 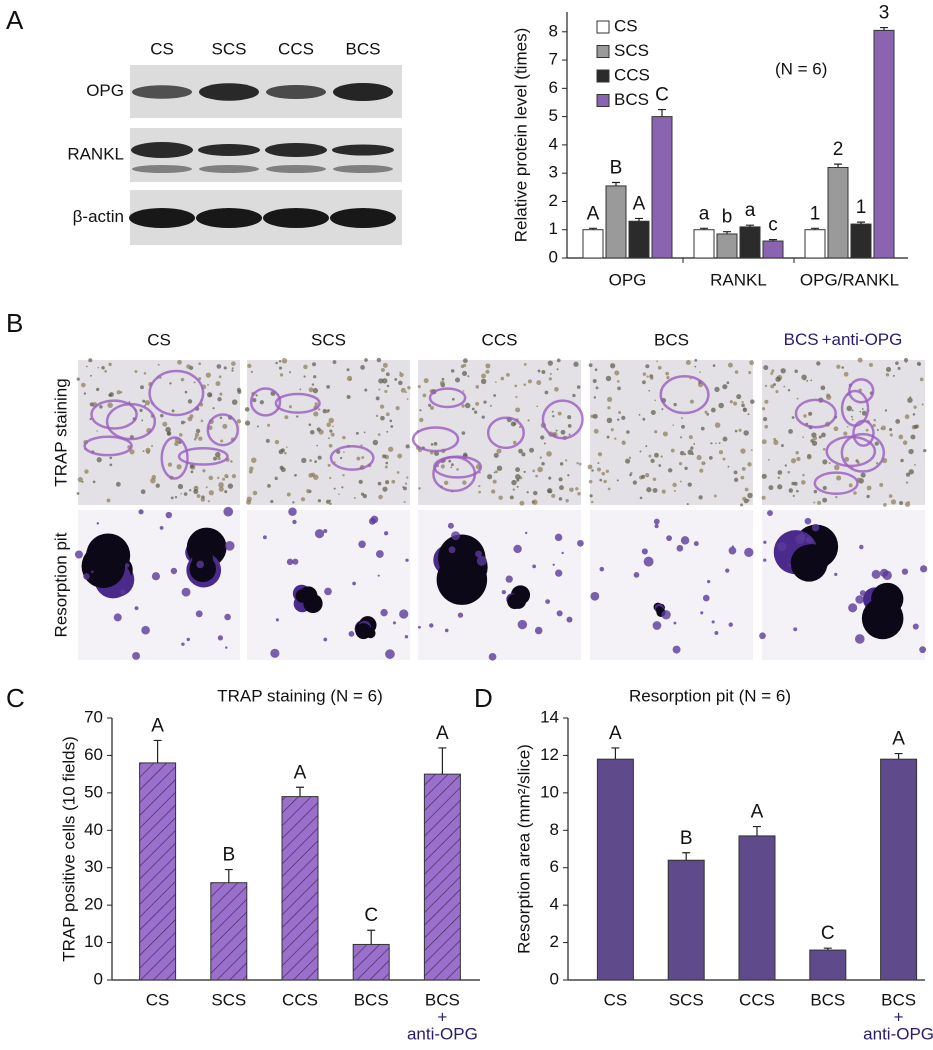 I want to click on y-tick-label: 70, so click(x=93, y=716).